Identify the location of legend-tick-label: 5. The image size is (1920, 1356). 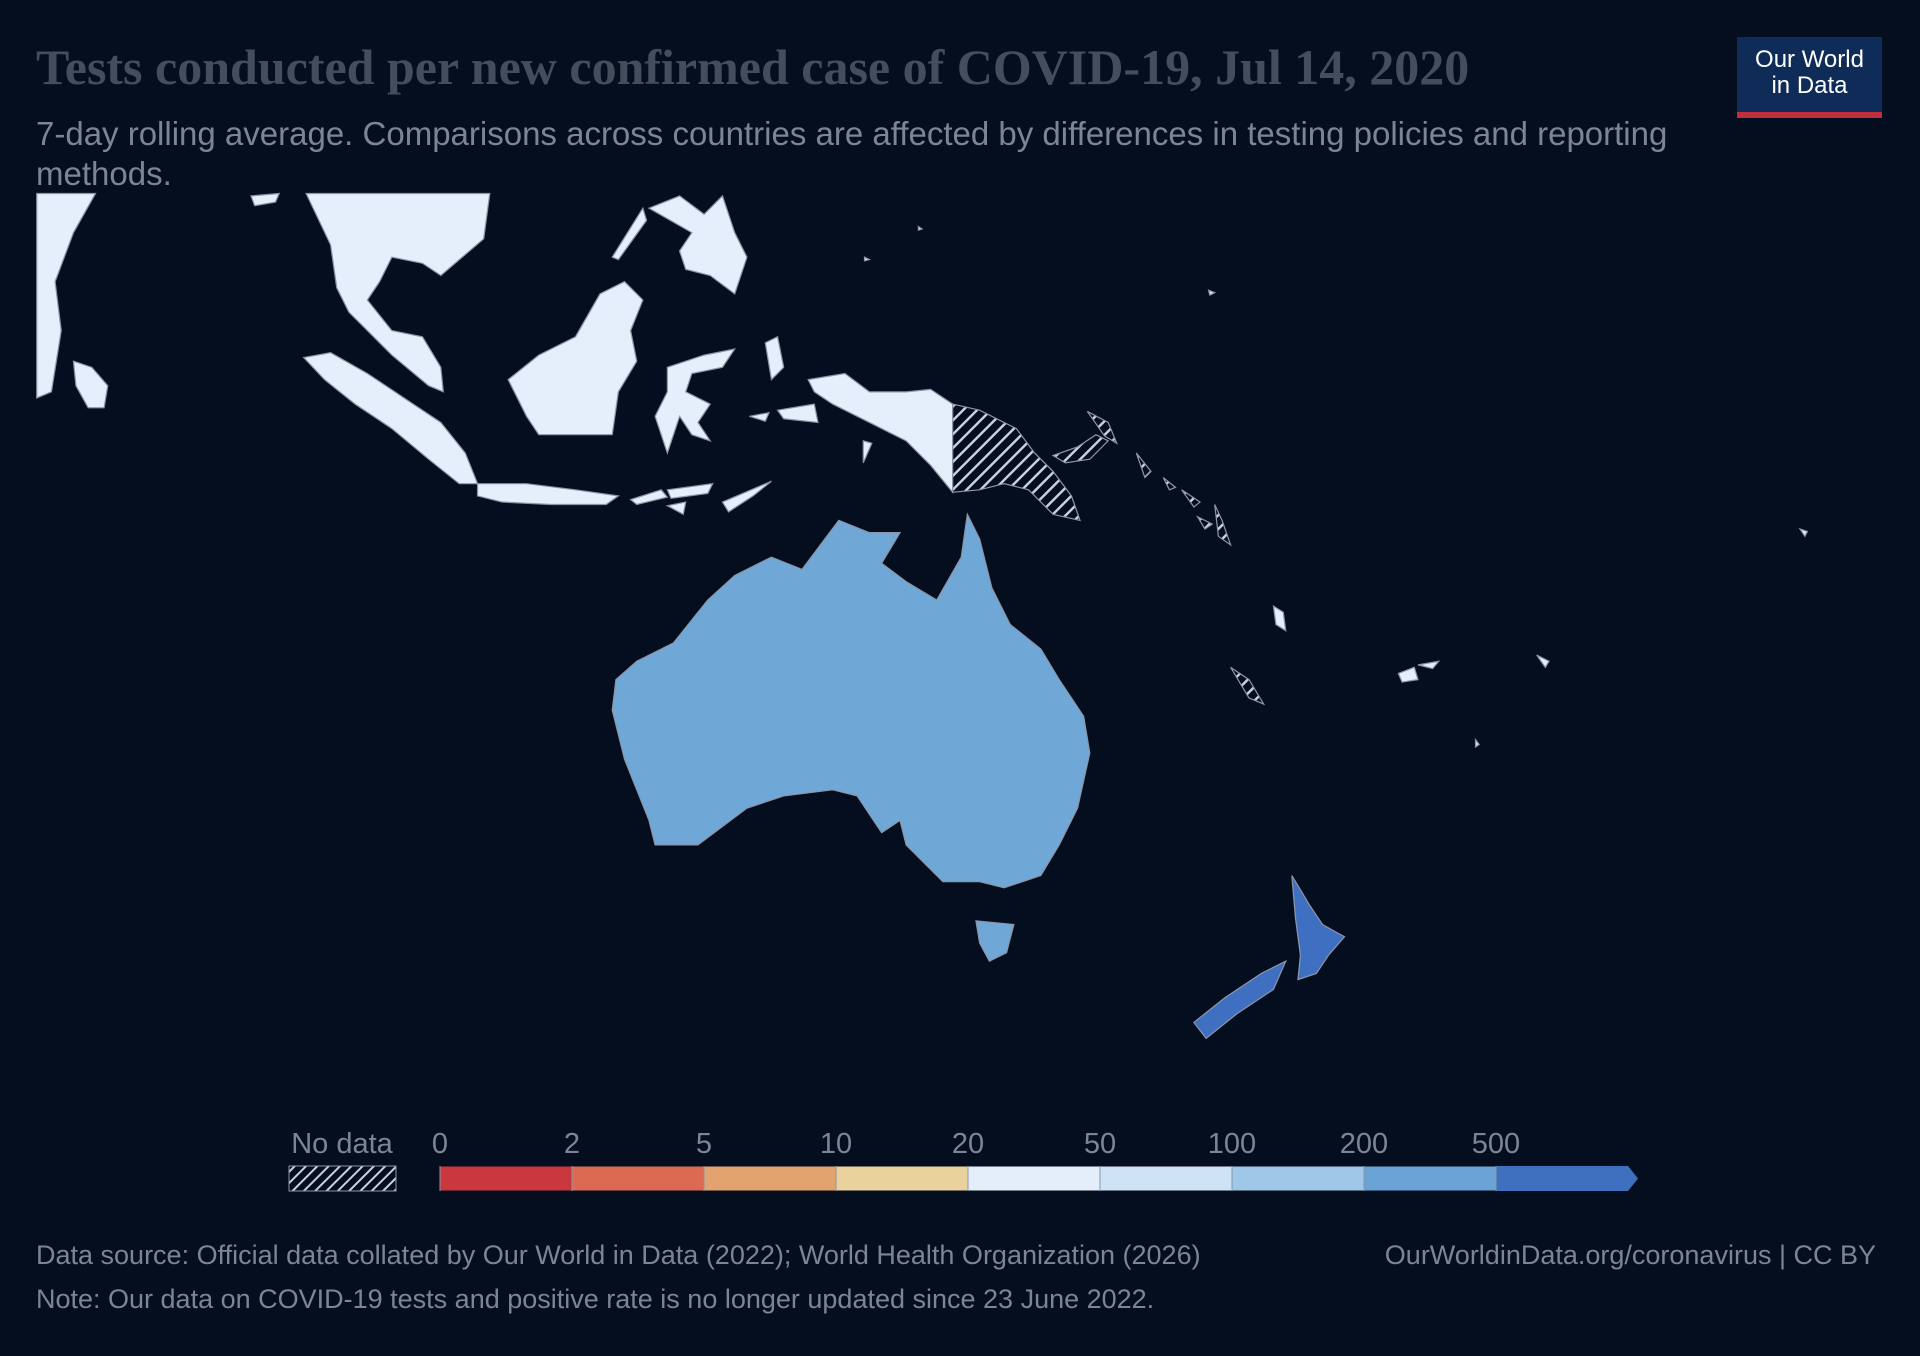
(704, 1144).